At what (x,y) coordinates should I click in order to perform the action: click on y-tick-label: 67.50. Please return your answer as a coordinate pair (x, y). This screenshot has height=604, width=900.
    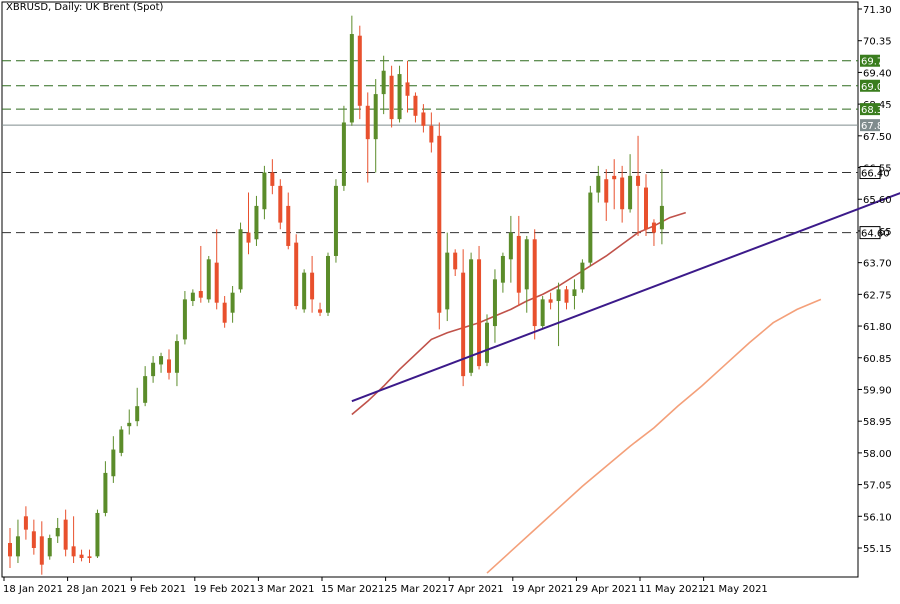
    Looking at the image, I should click on (877, 137).